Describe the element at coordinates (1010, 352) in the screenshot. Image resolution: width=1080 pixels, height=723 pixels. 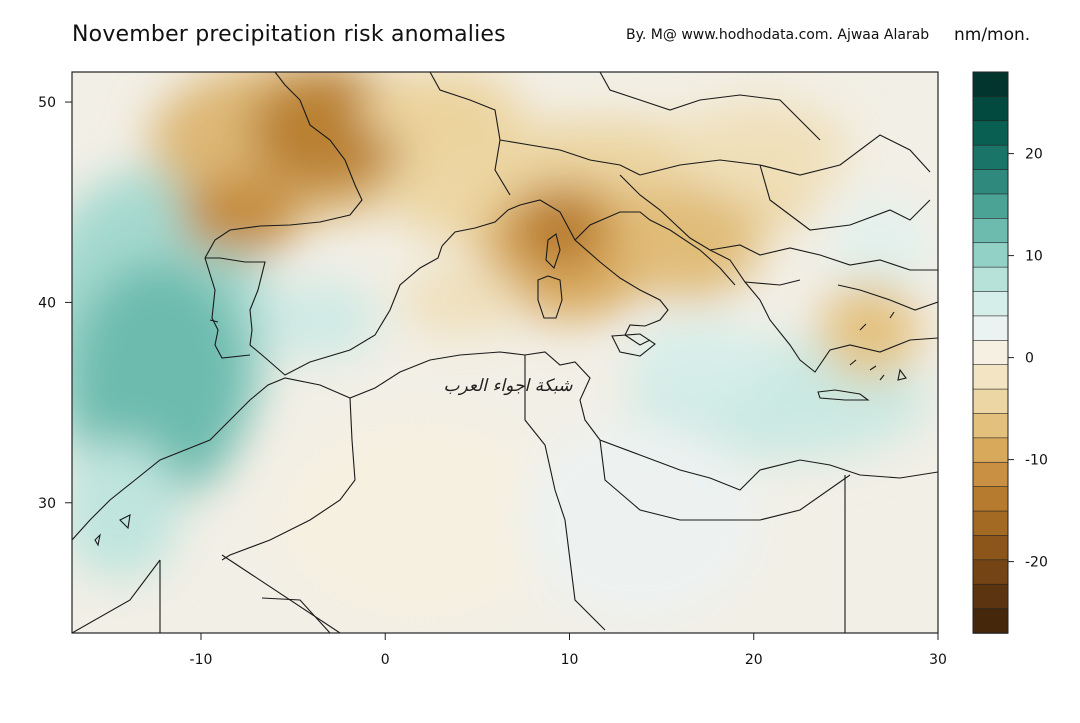
I see `colorbar: 20 10 0 -10 -20` at that location.